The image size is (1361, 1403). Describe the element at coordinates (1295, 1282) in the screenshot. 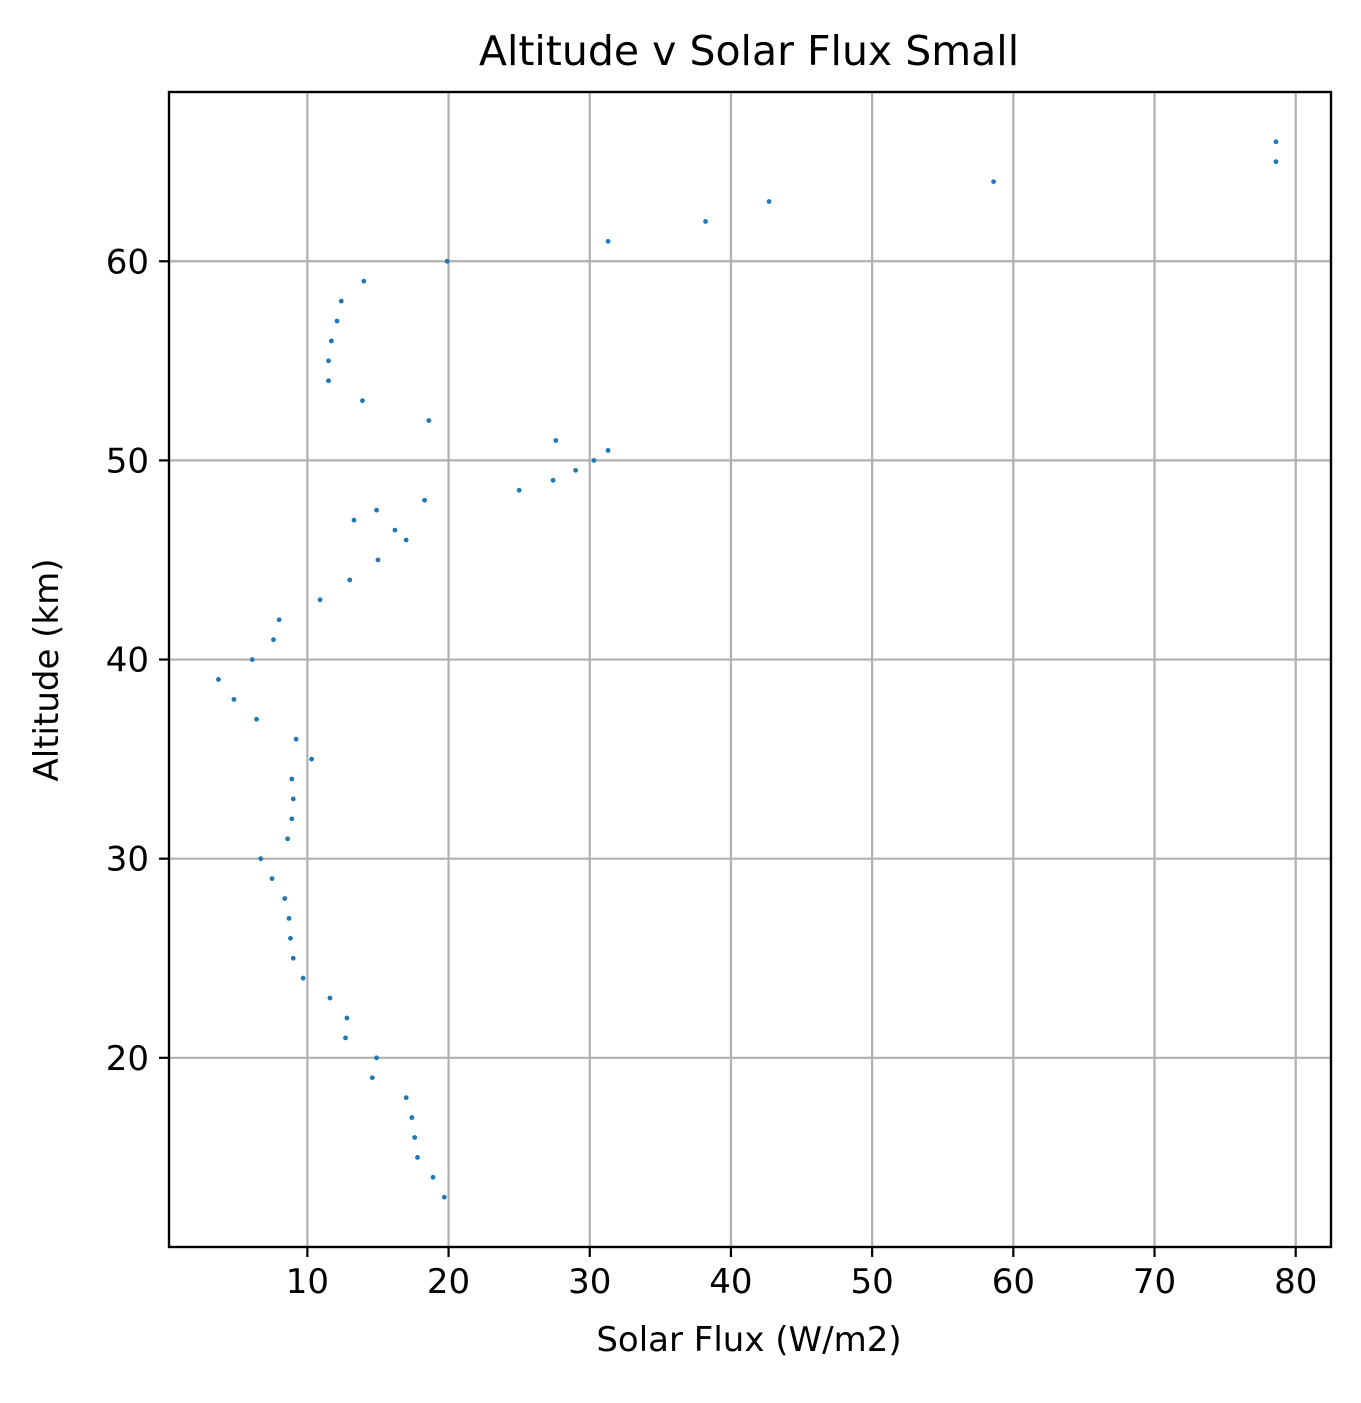

I see `x-tick-label: 80` at that location.